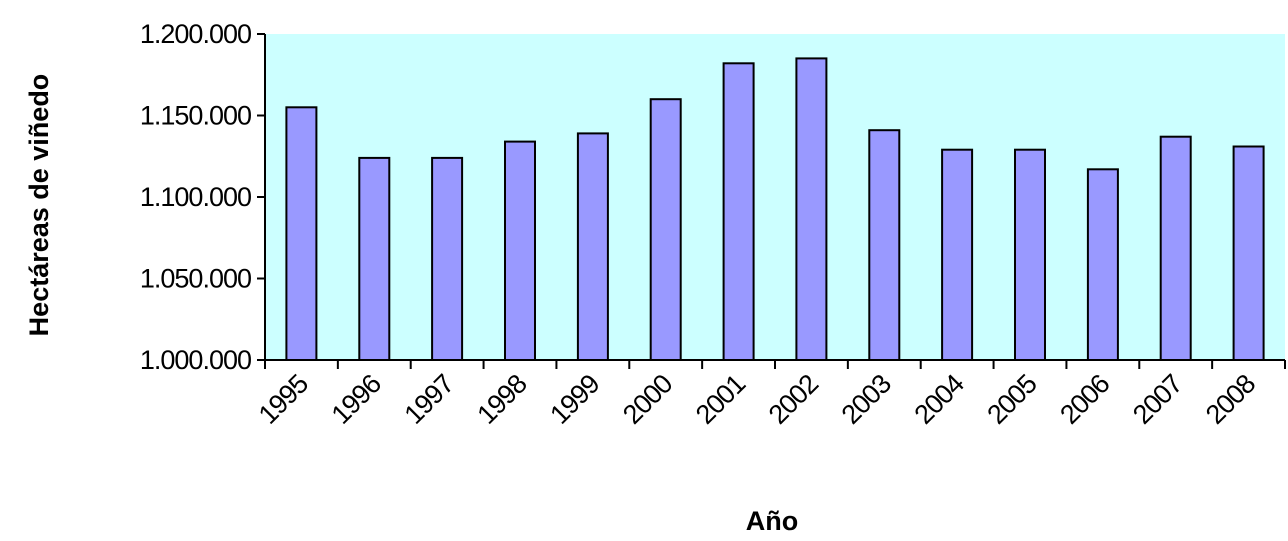  I want to click on bar-1995, so click(301, 233).